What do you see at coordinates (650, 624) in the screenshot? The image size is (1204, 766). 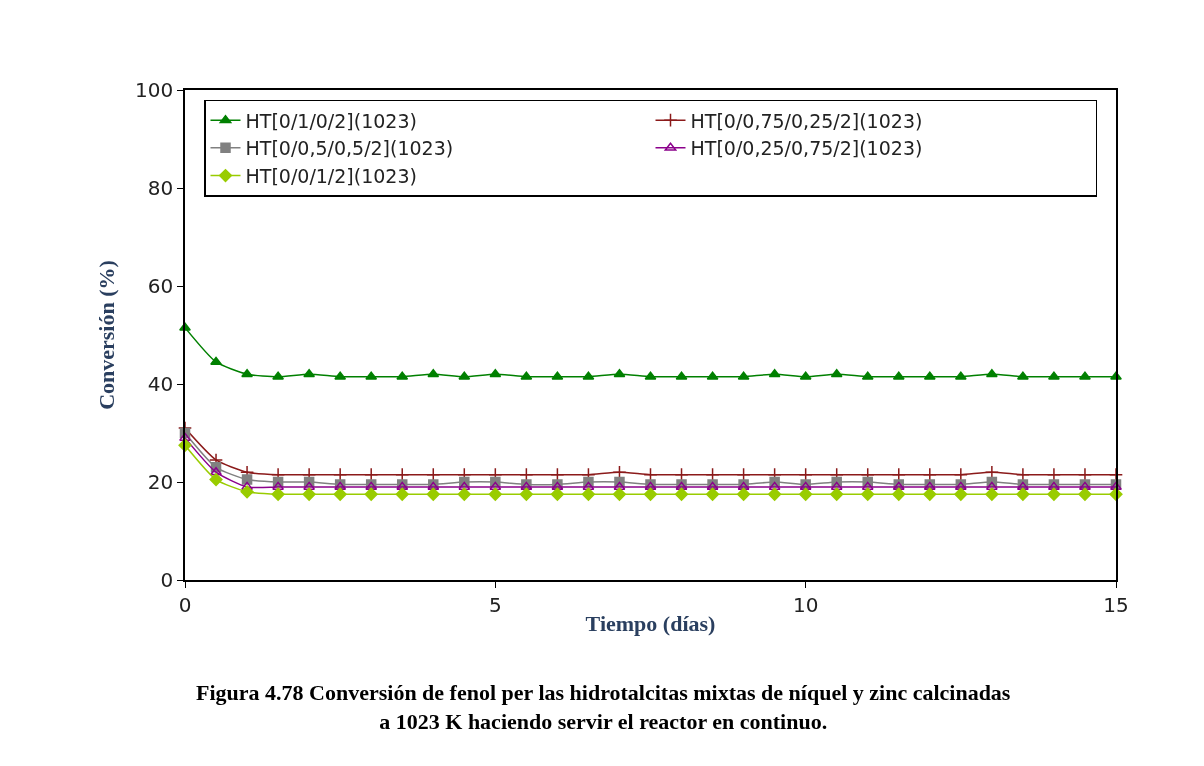 I see `x-axis-title: Tiempo (días)` at bounding box center [650, 624].